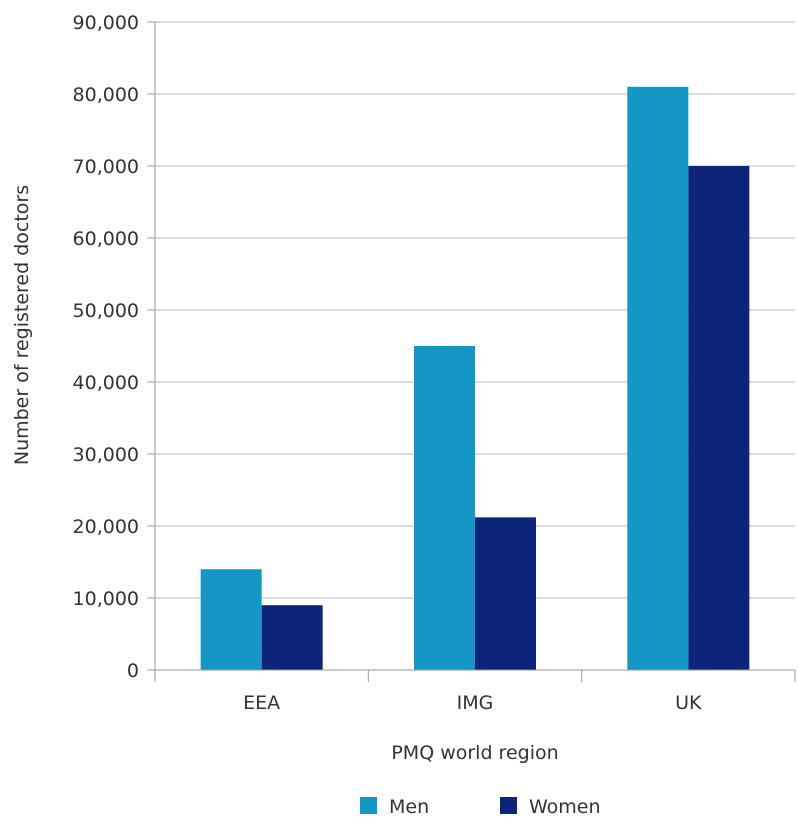 This screenshot has width=798, height=820. Describe the element at coordinates (261, 703) in the screenshot. I see `x-tick-label: EEA` at that location.